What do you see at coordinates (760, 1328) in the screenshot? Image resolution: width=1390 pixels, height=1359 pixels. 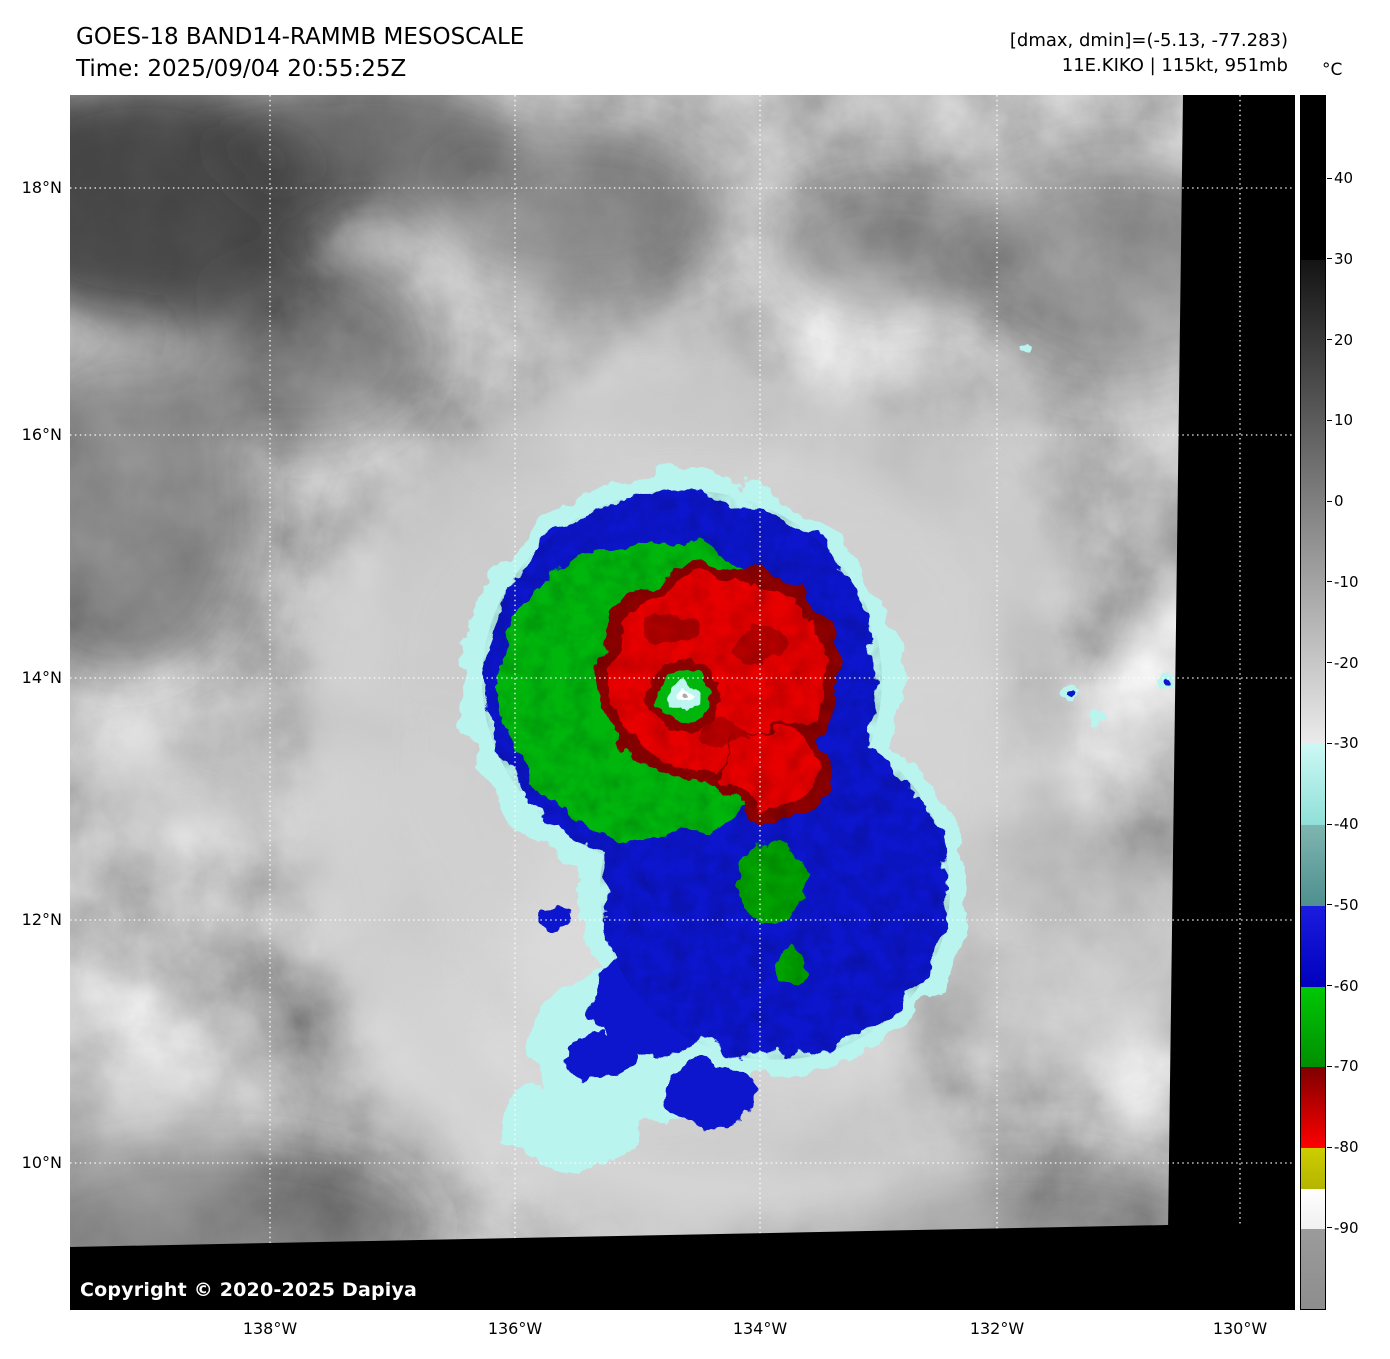 I see `lon-label: 134°W` at bounding box center [760, 1328].